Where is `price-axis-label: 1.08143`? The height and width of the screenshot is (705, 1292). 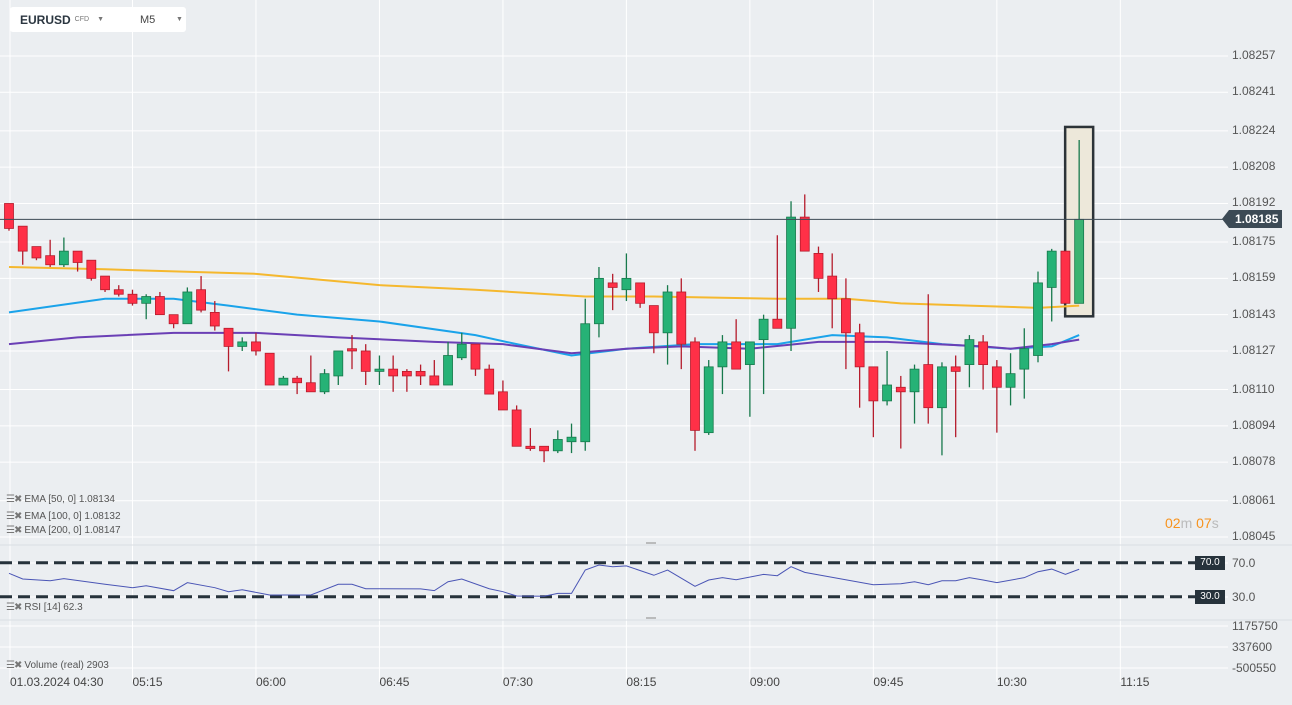 price-axis-label: 1.08143 is located at coordinates (1254, 313).